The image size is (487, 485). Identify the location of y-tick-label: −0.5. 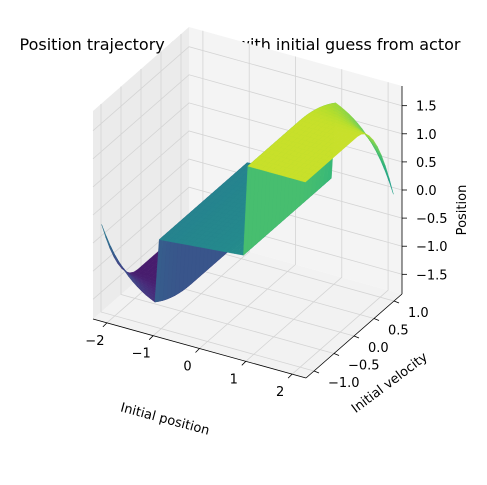
(364, 366).